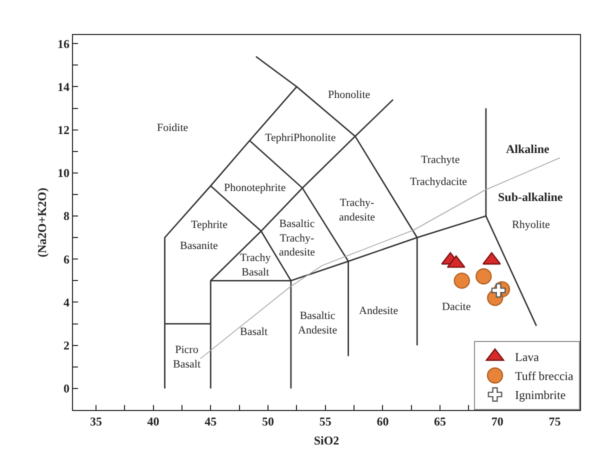 The width and height of the screenshot is (590, 464). I want to click on legend-label: Tuff breccia, so click(544, 376).